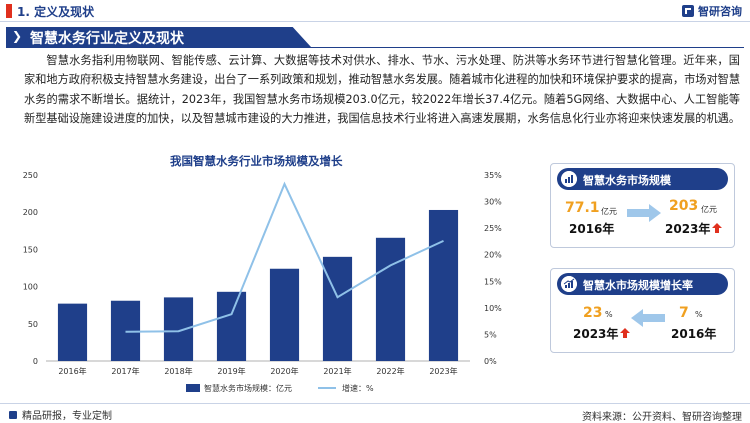 The width and height of the screenshot is (750, 423). I want to click on growth-rate-card-title: 智慧水市场规模增长率, so click(638, 285).